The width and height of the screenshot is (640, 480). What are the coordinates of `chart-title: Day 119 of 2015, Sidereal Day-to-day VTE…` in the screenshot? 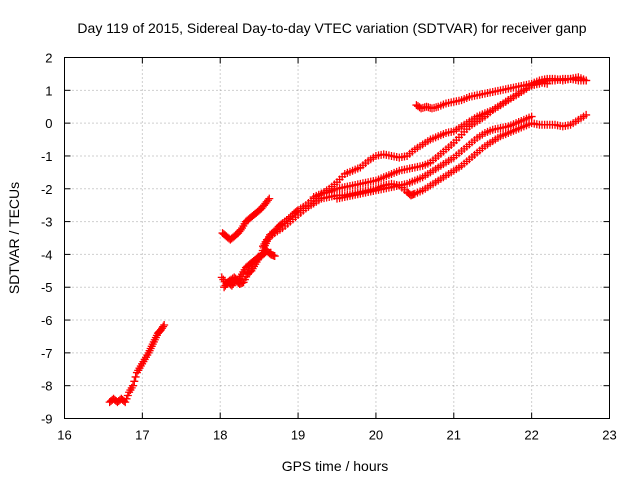 It's located at (331, 28).